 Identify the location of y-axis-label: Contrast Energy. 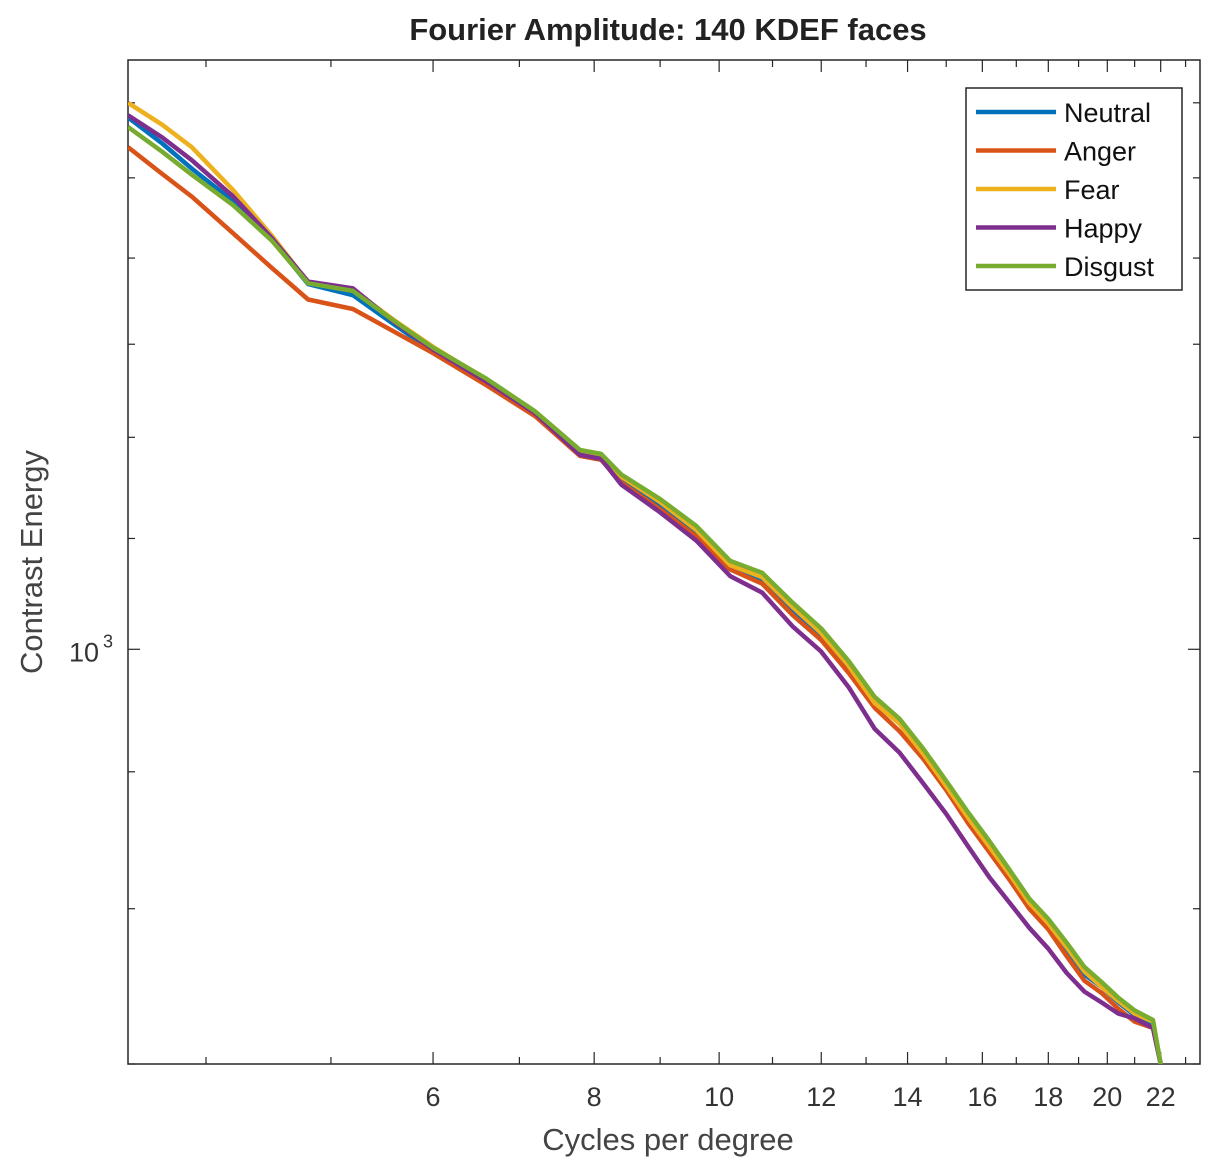
(31, 562).